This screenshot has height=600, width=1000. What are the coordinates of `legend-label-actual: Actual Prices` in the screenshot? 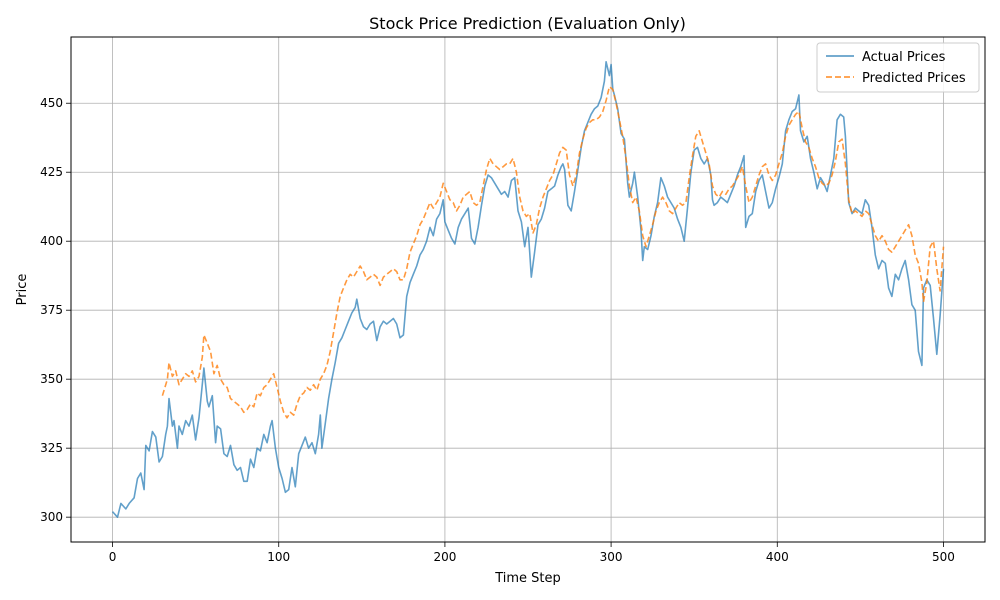 It's located at (904, 57).